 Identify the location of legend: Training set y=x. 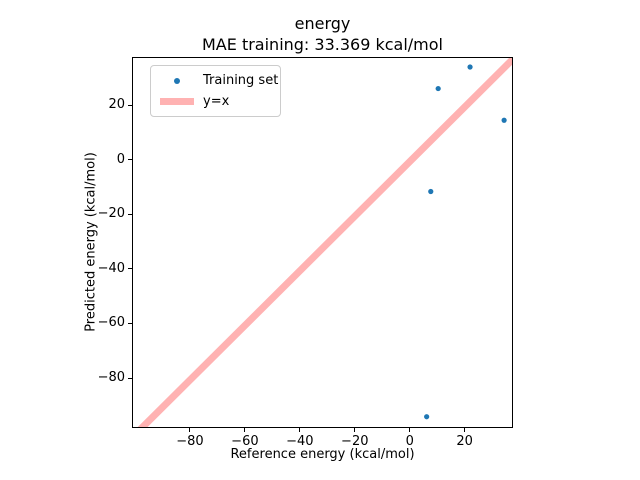
(215, 91).